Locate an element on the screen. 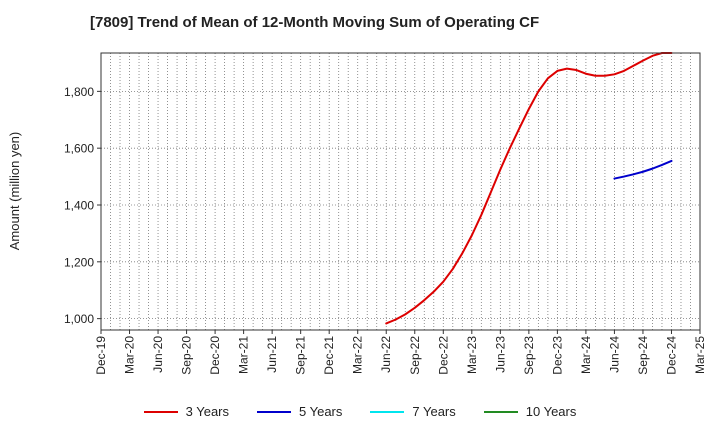 The height and width of the screenshot is (440, 720). x-tick-label: Mar-25 is located at coordinates (700, 355).